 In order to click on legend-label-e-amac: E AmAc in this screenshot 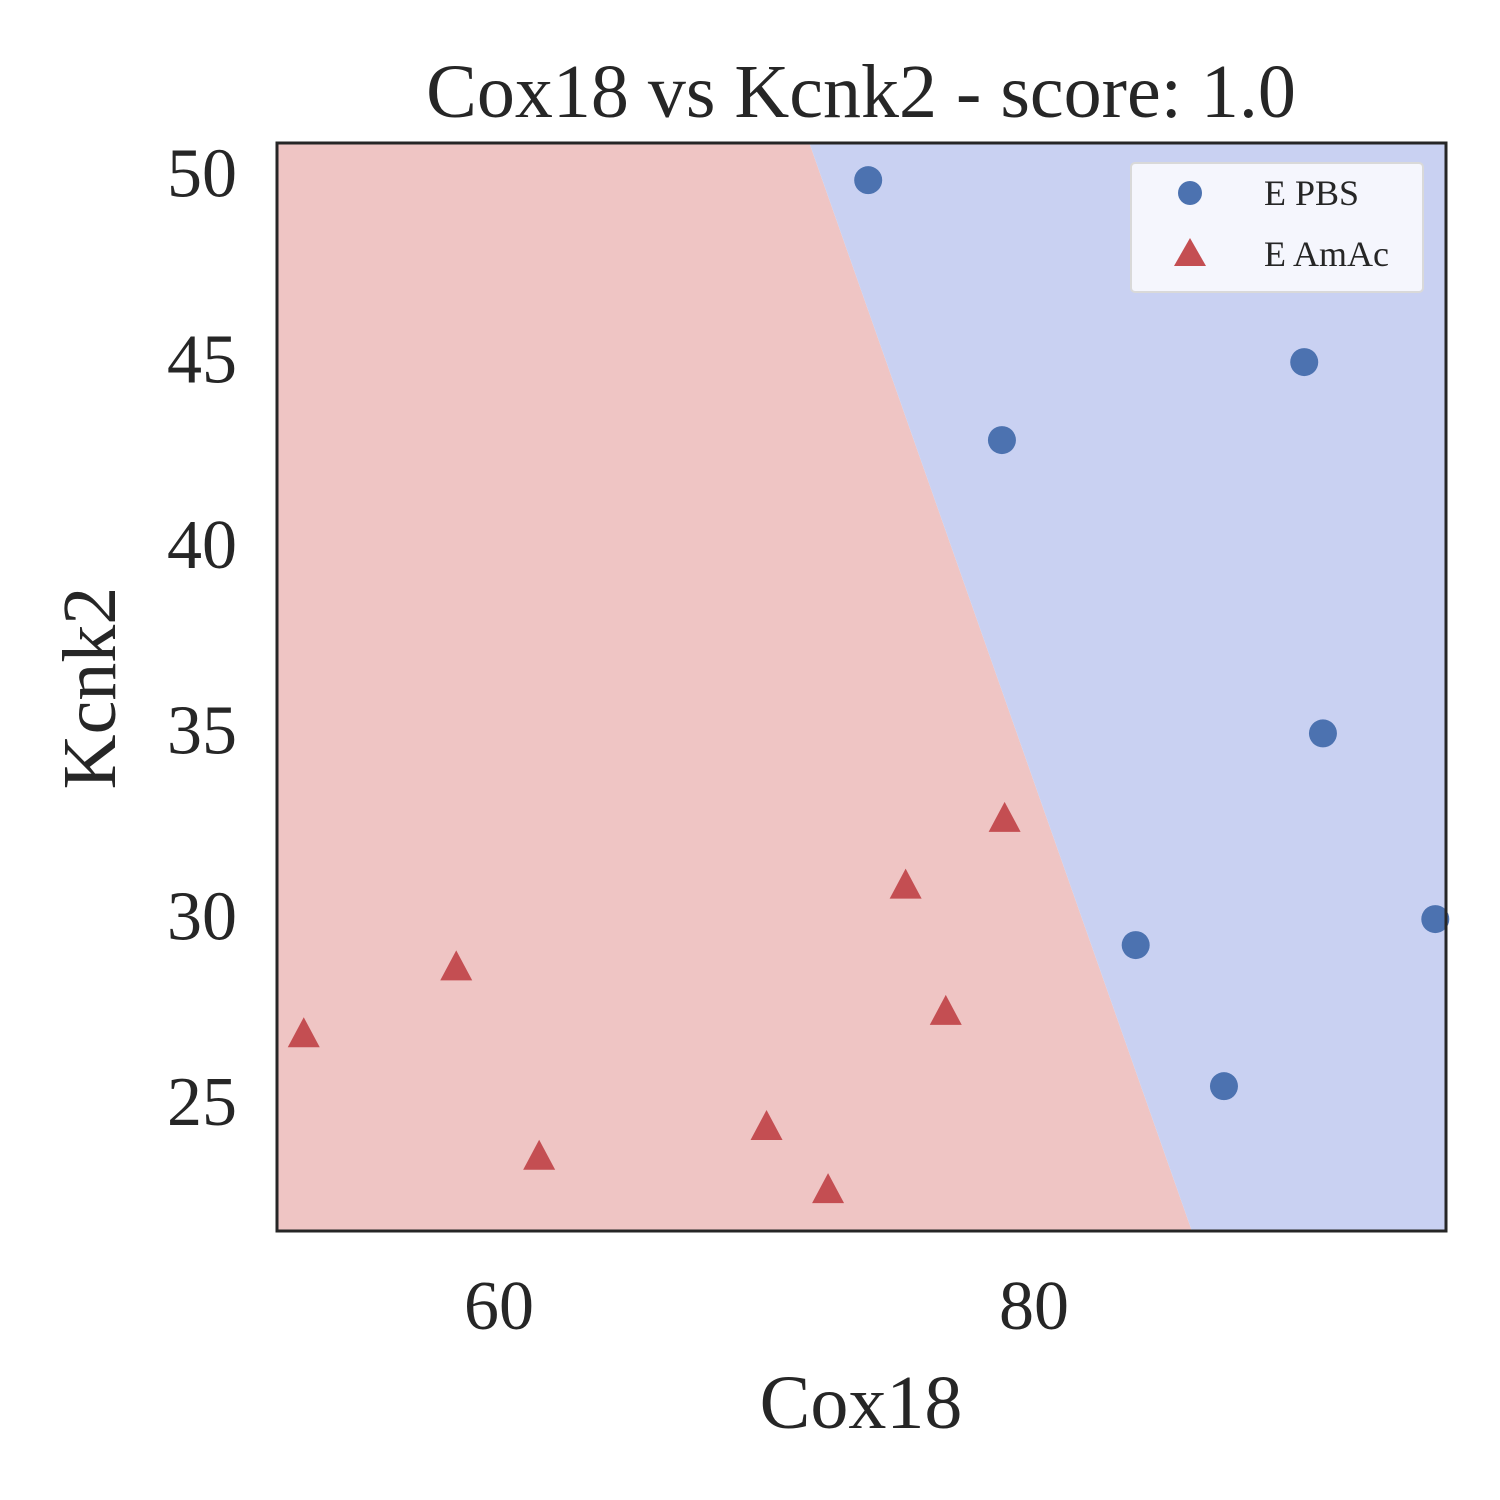, I will do `click(1326, 254)`.